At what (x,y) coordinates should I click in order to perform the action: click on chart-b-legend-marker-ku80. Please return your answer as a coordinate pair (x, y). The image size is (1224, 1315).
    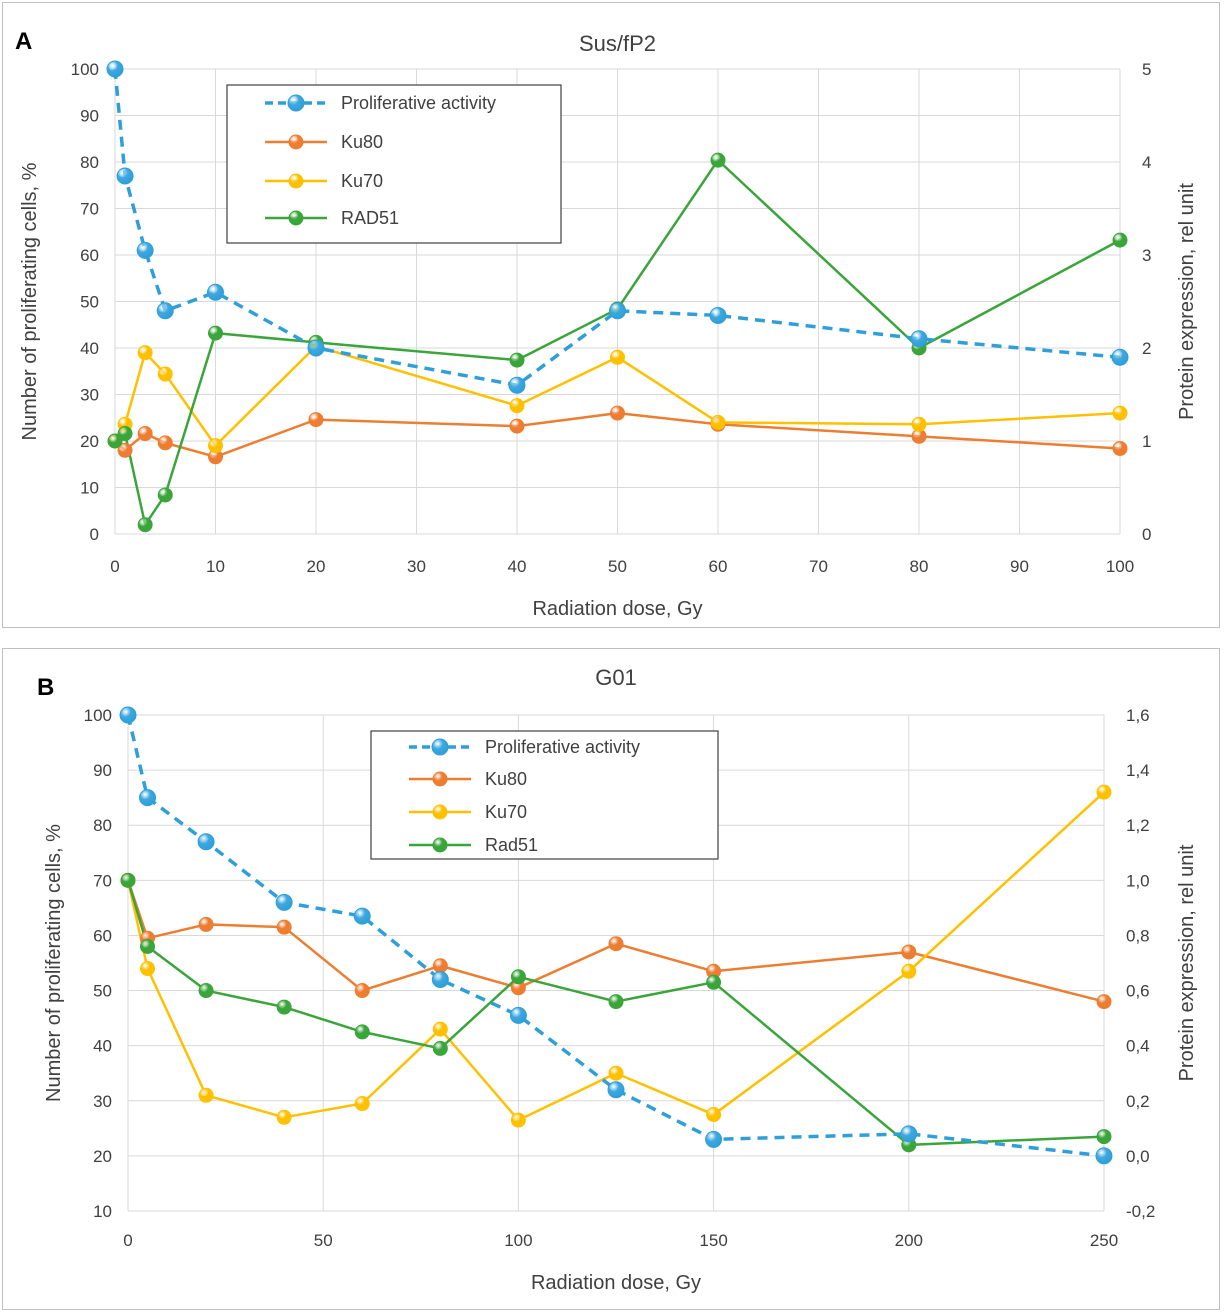
    Looking at the image, I should click on (440, 779).